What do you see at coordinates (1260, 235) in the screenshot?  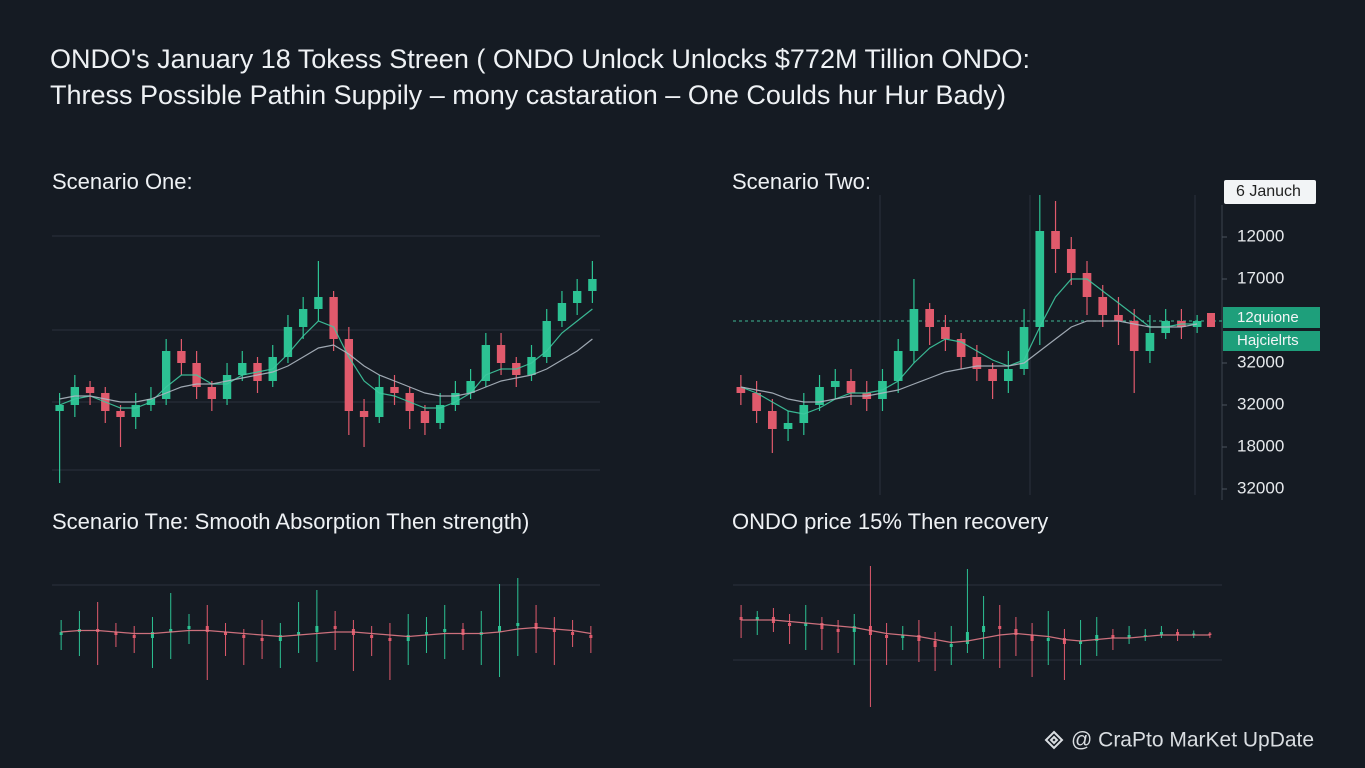 I see `y-tick-label: 12000` at bounding box center [1260, 235].